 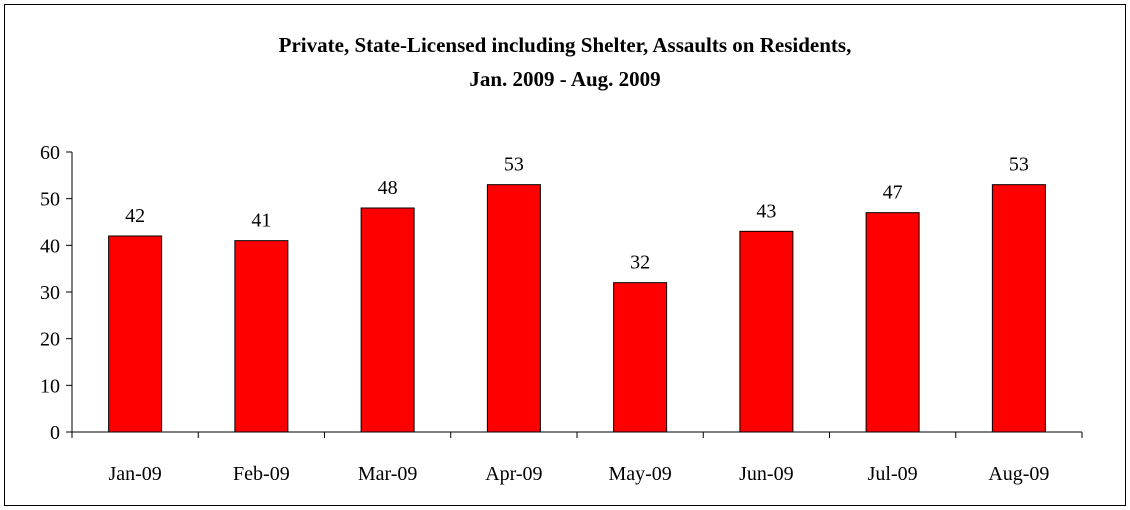 What do you see at coordinates (388, 188) in the screenshot?
I see `data-label: 48` at bounding box center [388, 188].